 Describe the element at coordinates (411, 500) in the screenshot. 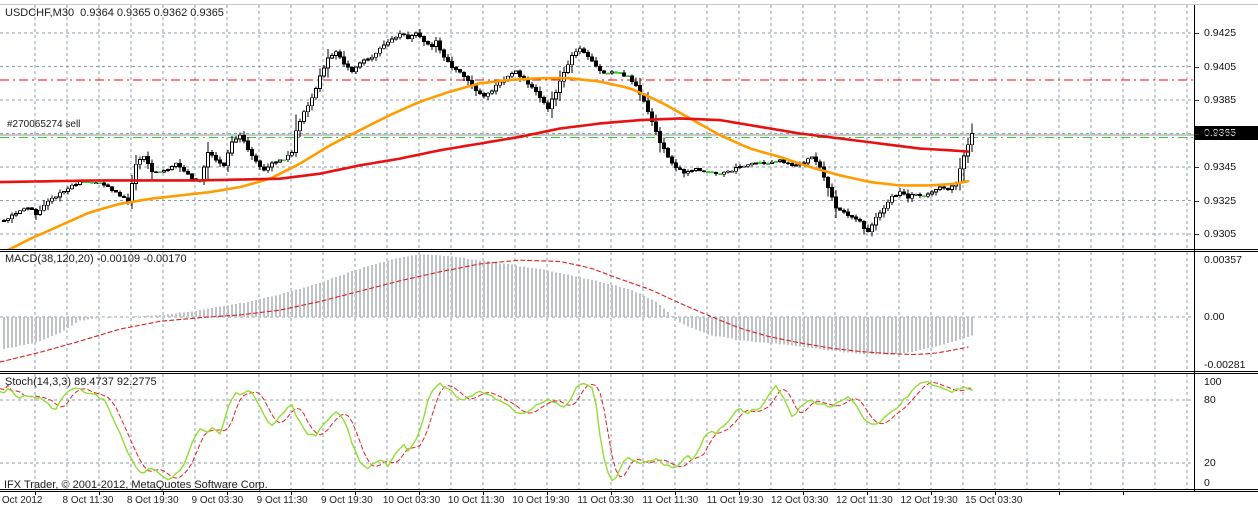

I see `time-axis-label: 10 Oct 03:30` at that location.